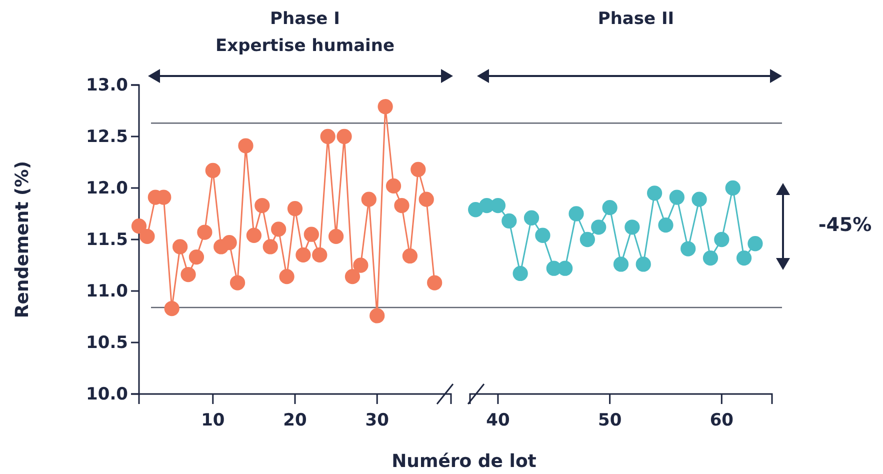 This screenshot has height=474, width=883. I want to click on y-tick-label: 10.5, so click(107, 342).